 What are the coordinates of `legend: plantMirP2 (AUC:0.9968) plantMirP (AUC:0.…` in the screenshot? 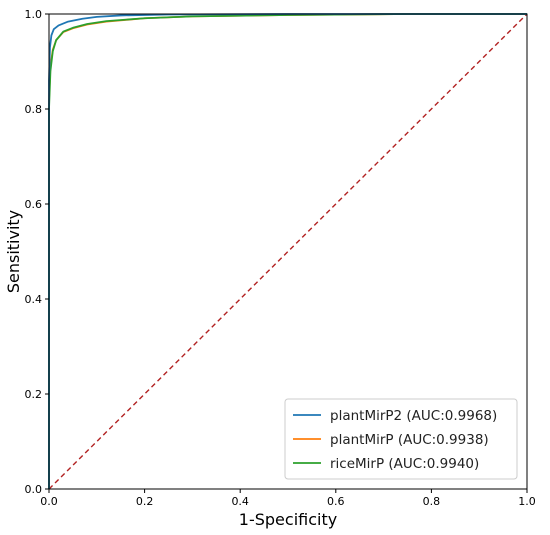 It's located at (401, 439).